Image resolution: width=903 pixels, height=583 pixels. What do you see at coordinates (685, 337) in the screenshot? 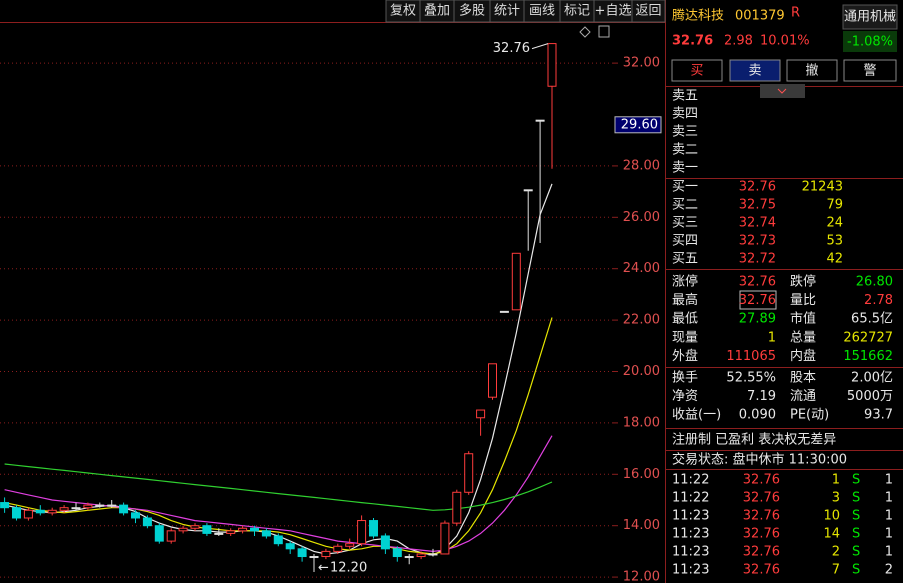
I see `stat-label: 现量` at bounding box center [685, 337].